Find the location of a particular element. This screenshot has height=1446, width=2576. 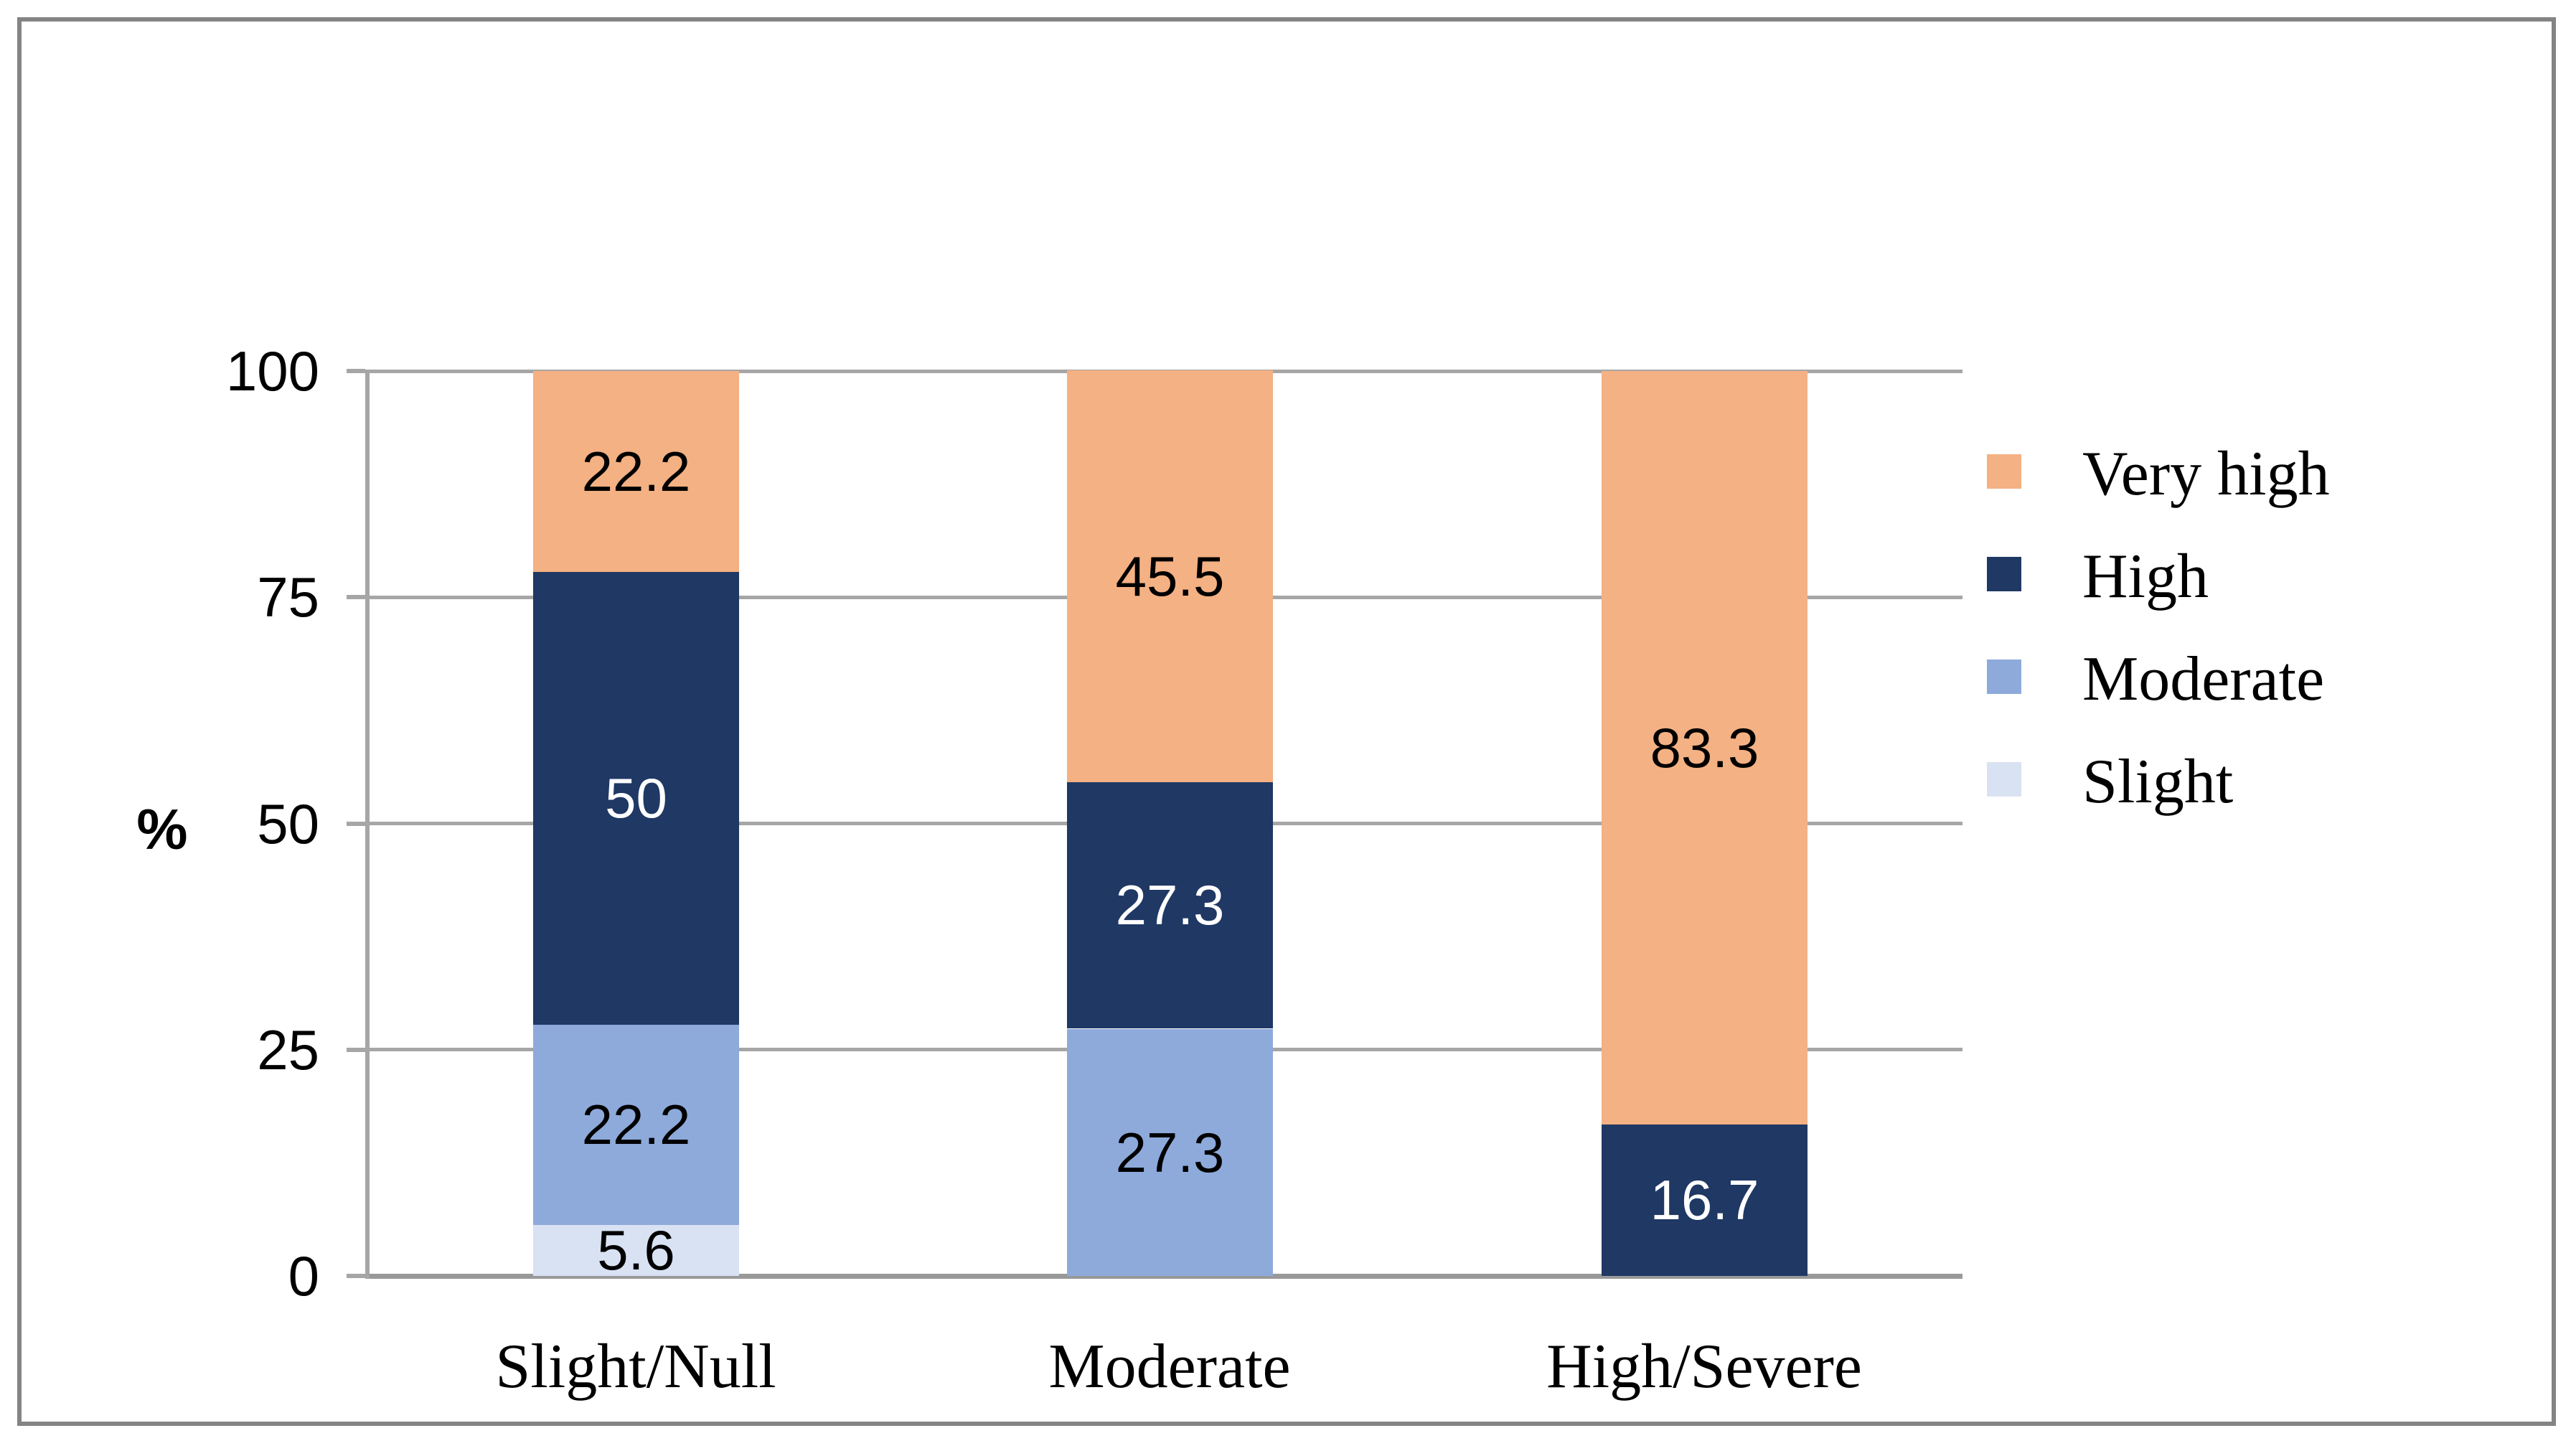

x-axis-line is located at coordinates (1163, 1276).